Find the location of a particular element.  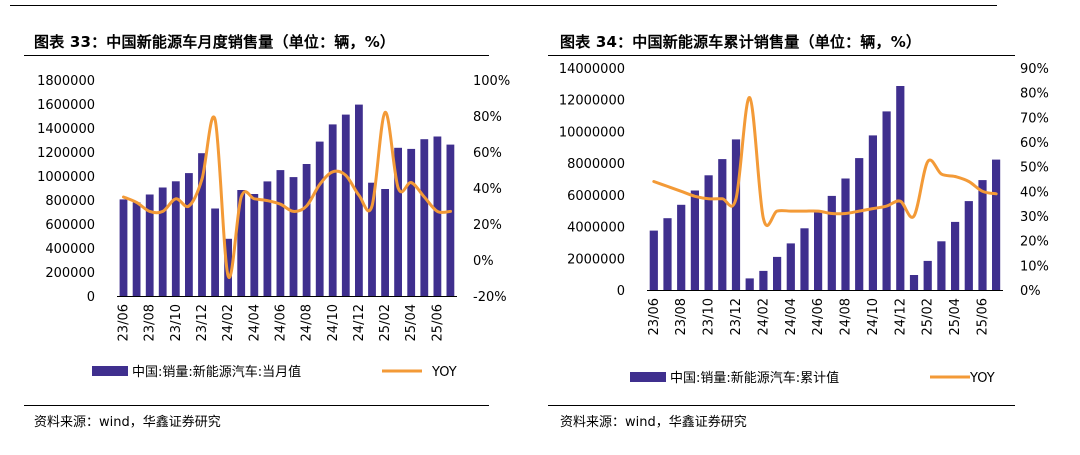

y-right-tick-label: 50% is located at coordinates (1034, 168).